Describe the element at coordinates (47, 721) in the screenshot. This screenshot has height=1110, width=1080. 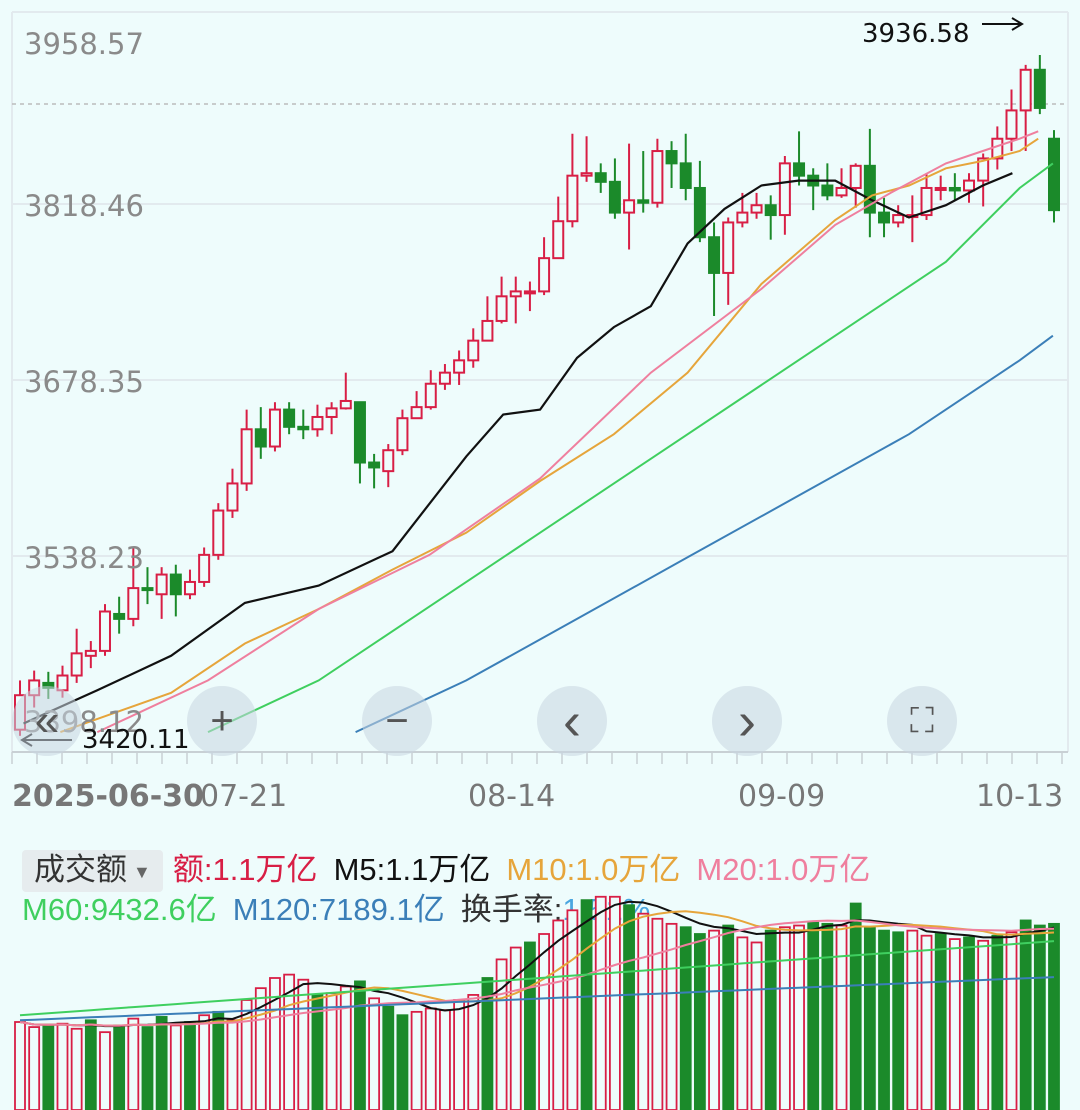
I see `rewind-button: «` at that location.